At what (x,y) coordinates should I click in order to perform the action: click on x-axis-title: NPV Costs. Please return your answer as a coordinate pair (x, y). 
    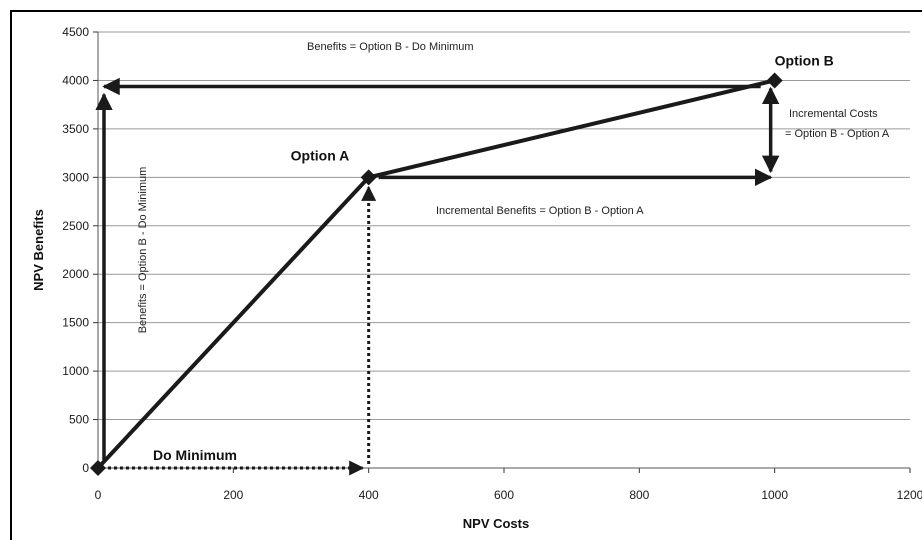
    Looking at the image, I should click on (496, 523).